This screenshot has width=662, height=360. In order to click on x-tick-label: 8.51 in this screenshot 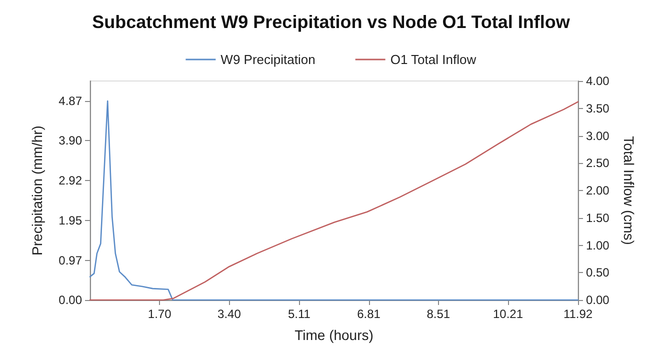, I will do `click(438, 314)`.